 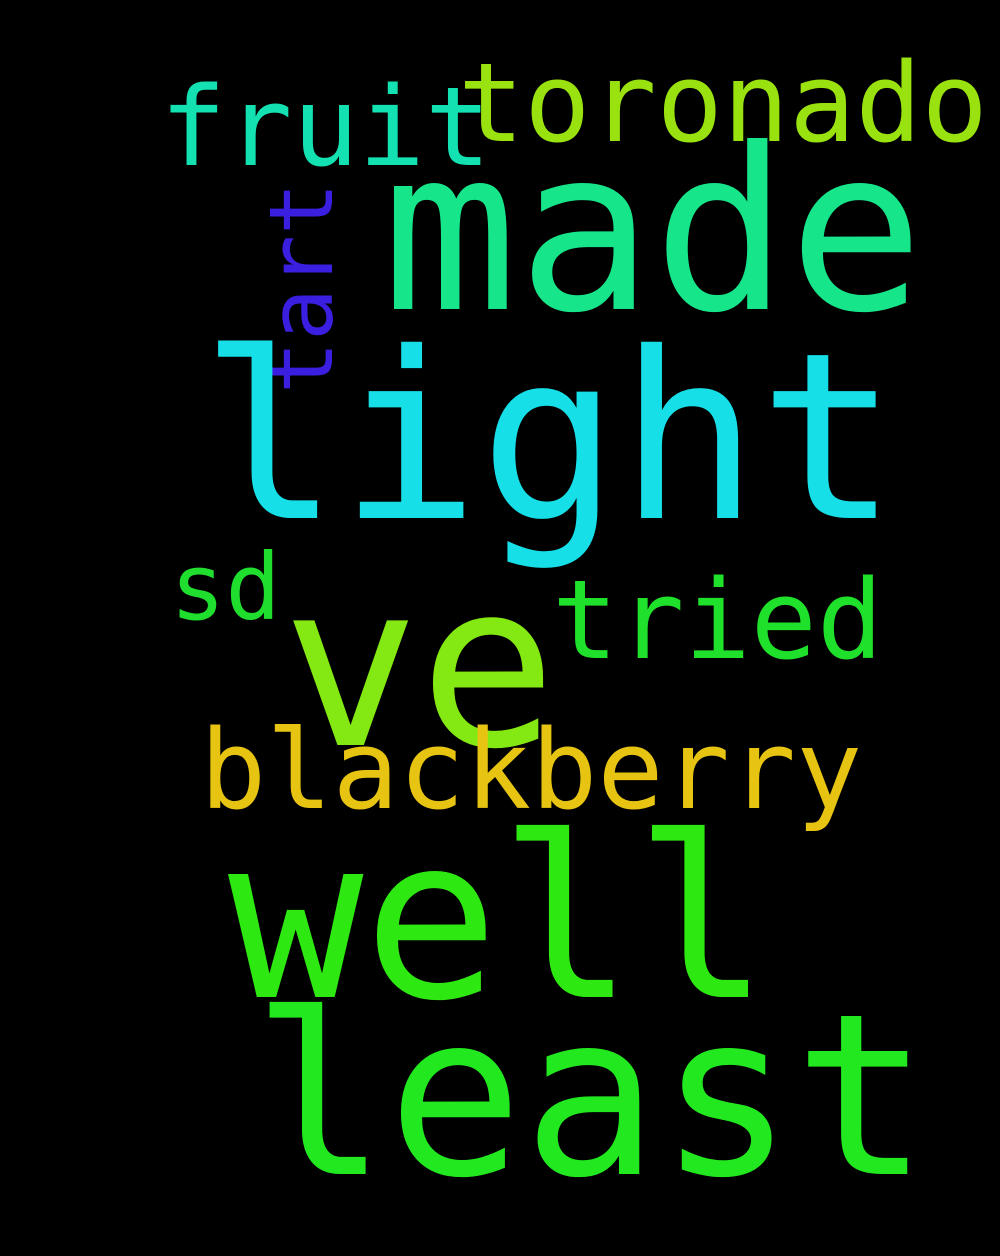 What do you see at coordinates (419, 666) in the screenshot?
I see `word-ve: ve` at bounding box center [419, 666].